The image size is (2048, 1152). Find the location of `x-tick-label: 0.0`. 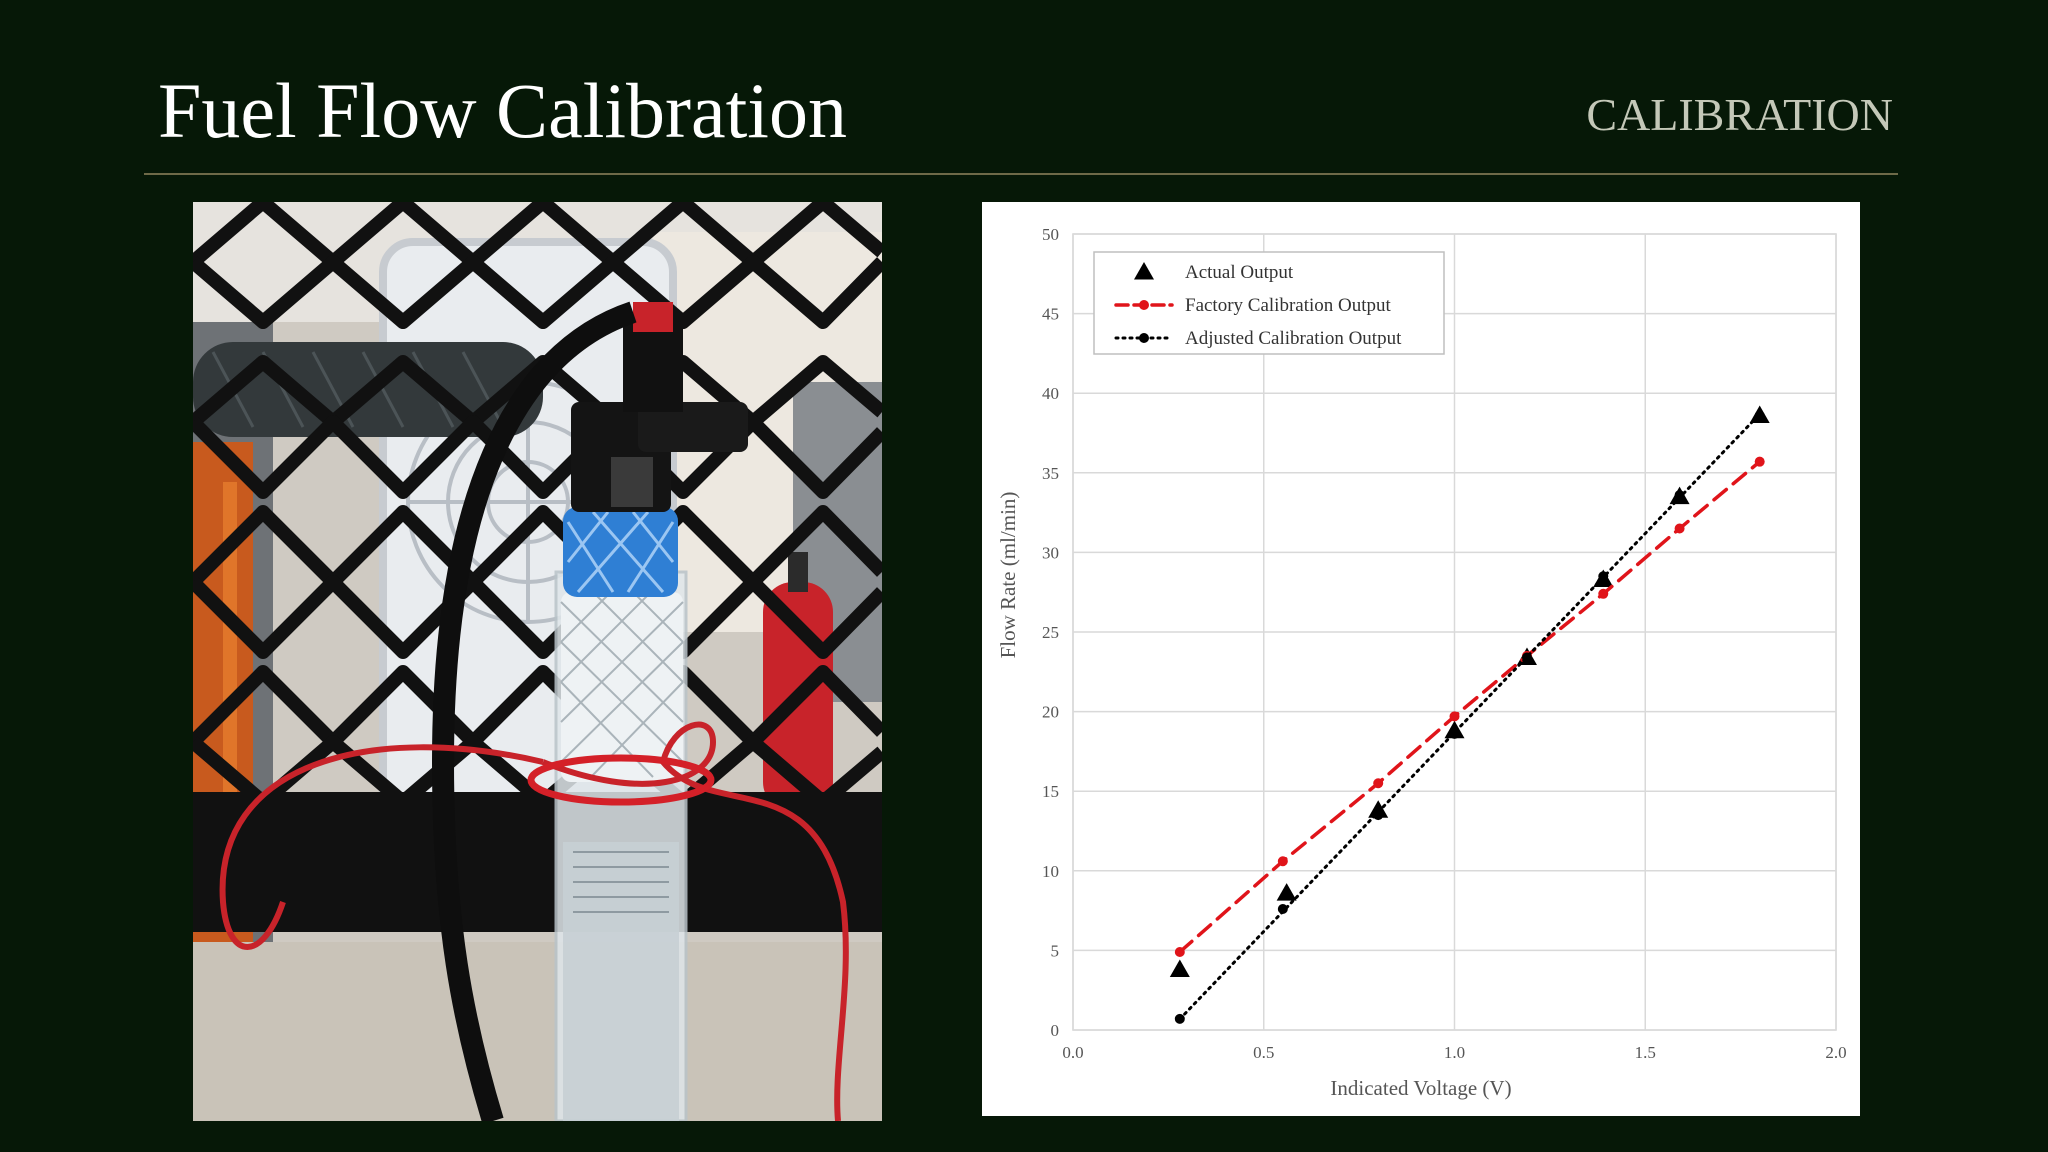

x-tick-label: 0.0 is located at coordinates (1072, 1052).